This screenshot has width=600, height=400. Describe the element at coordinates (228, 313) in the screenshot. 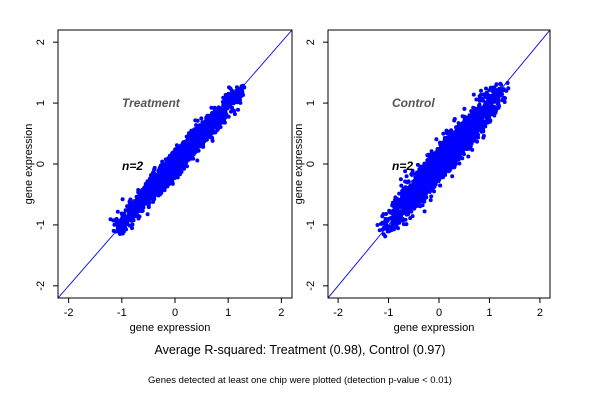

I see `x-tick-label: 1` at that location.